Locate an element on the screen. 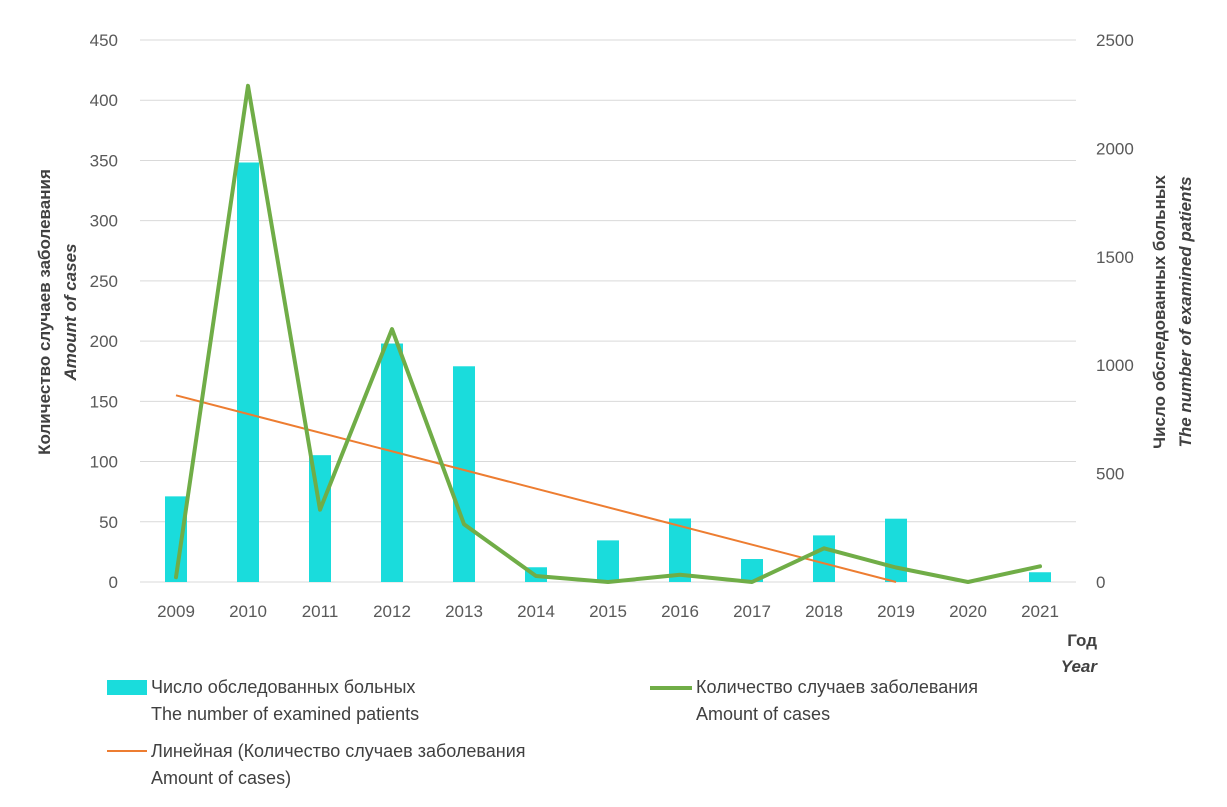 The height and width of the screenshot is (807, 1227). legend-label-line-en: Amount of cases is located at coordinates (763, 714).